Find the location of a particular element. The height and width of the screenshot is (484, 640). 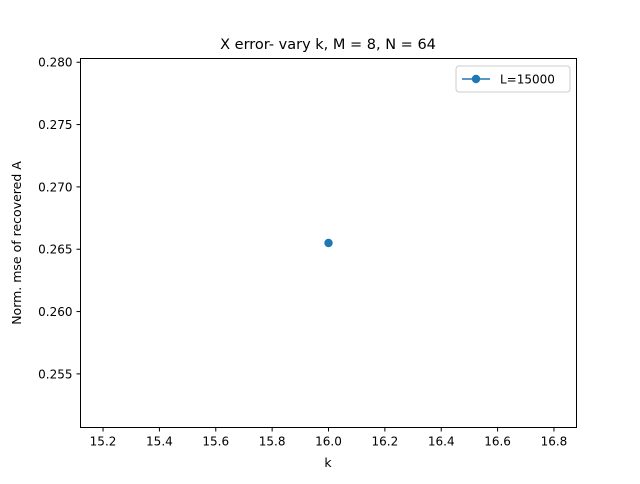

x-tick-label: 16.6 is located at coordinates (497, 442).